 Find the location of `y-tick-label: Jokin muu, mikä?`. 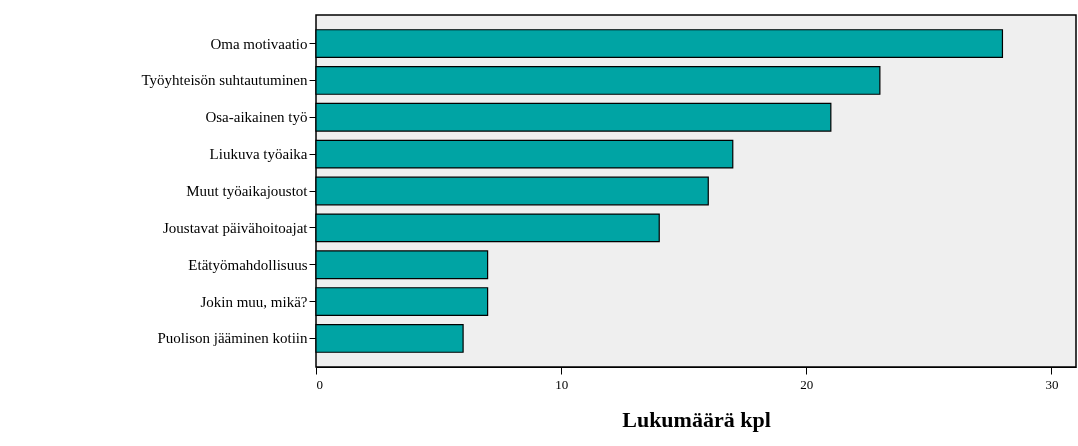

y-tick-label: Jokin muu, mikä? is located at coordinates (254, 301).